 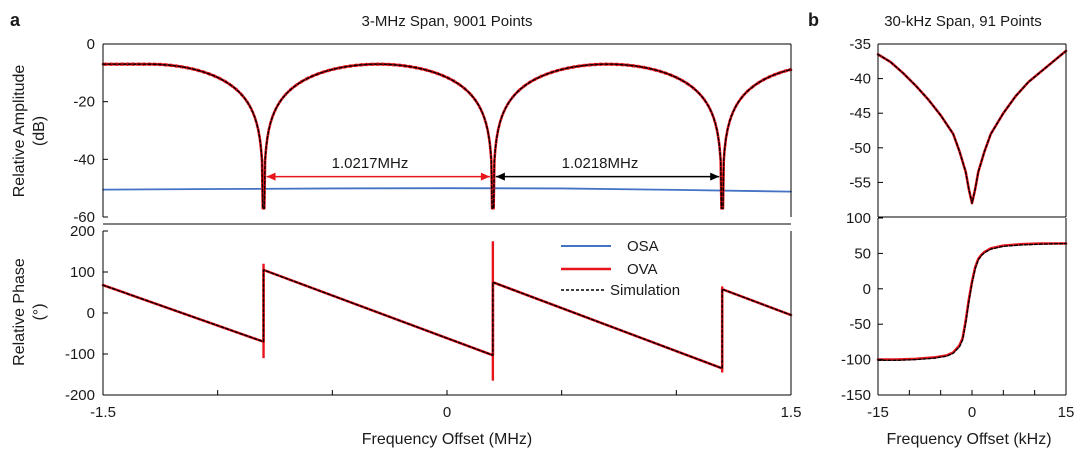 I want to click on b-amplitude-ytick-label: -50, so click(x=860, y=148).